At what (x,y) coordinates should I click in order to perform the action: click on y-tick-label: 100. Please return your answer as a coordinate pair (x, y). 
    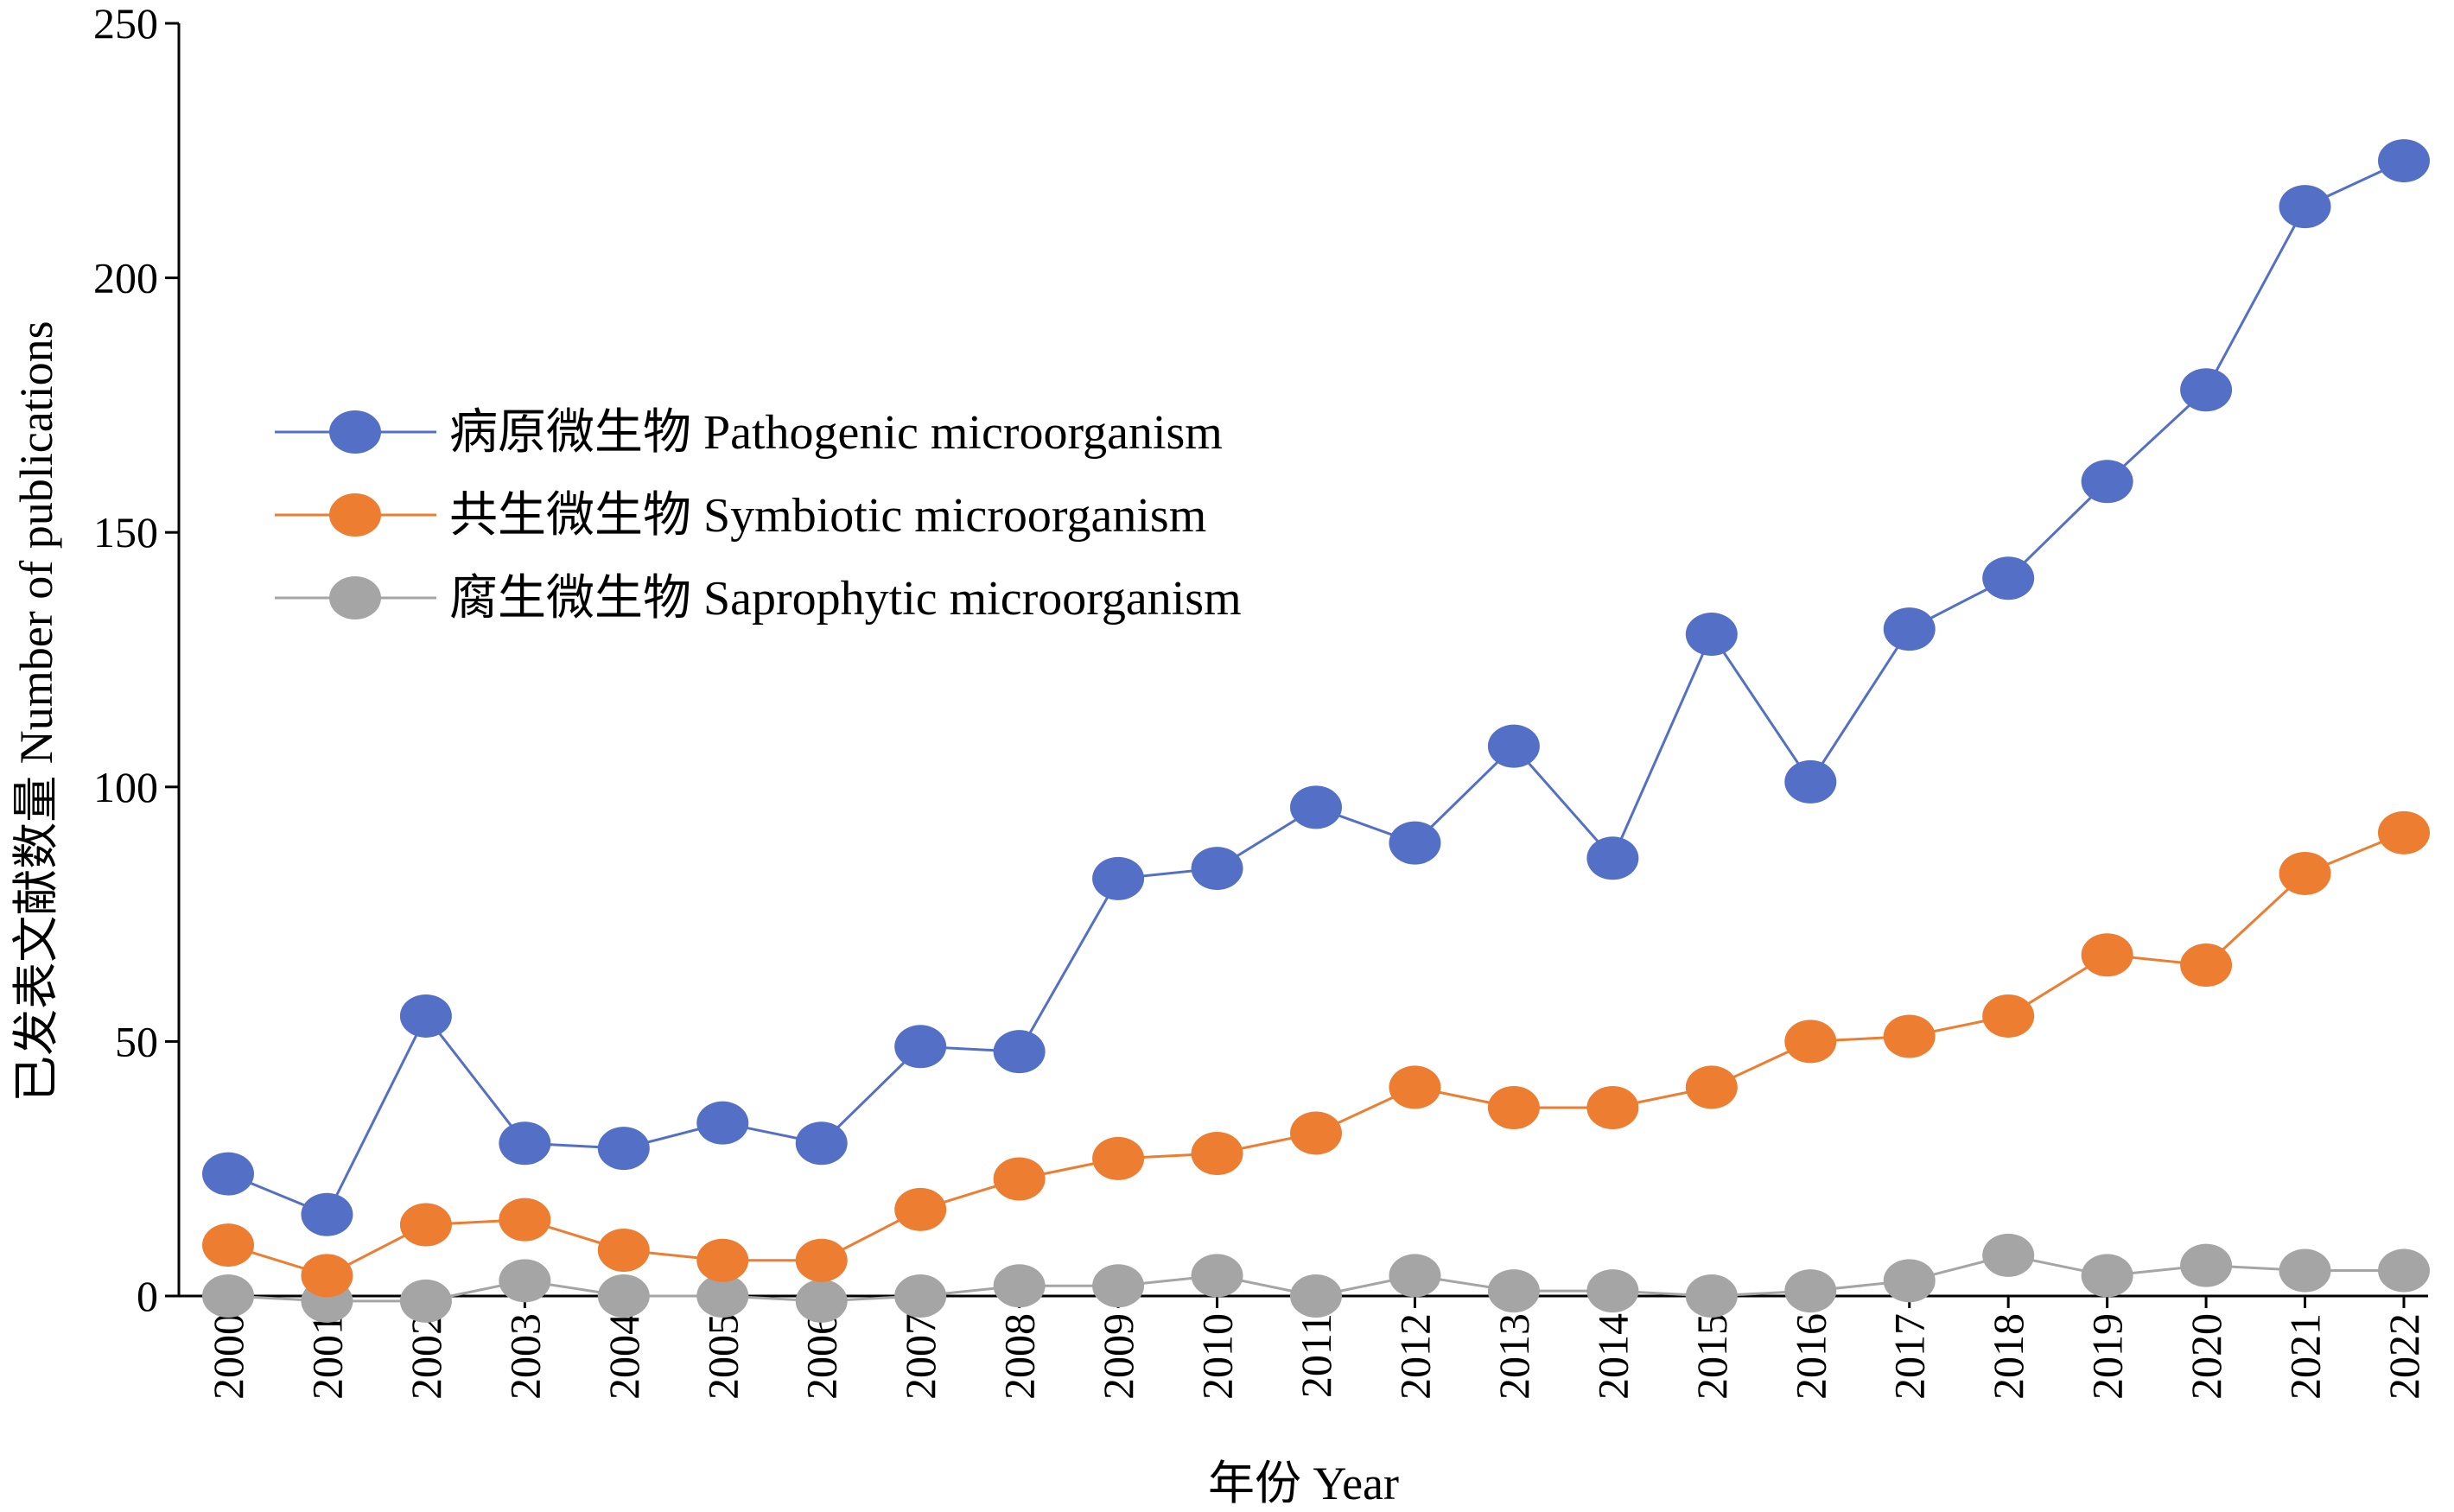
    Looking at the image, I should click on (125, 787).